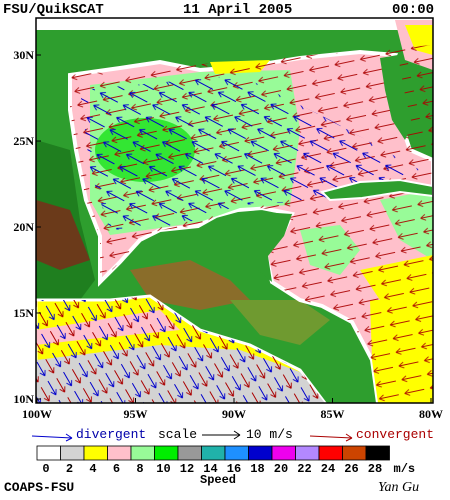 Image resolution: width=450 pixels, height=500 pixels. Describe the element at coordinates (431, 414) in the screenshot. I see `lon-label: 80W` at that location.